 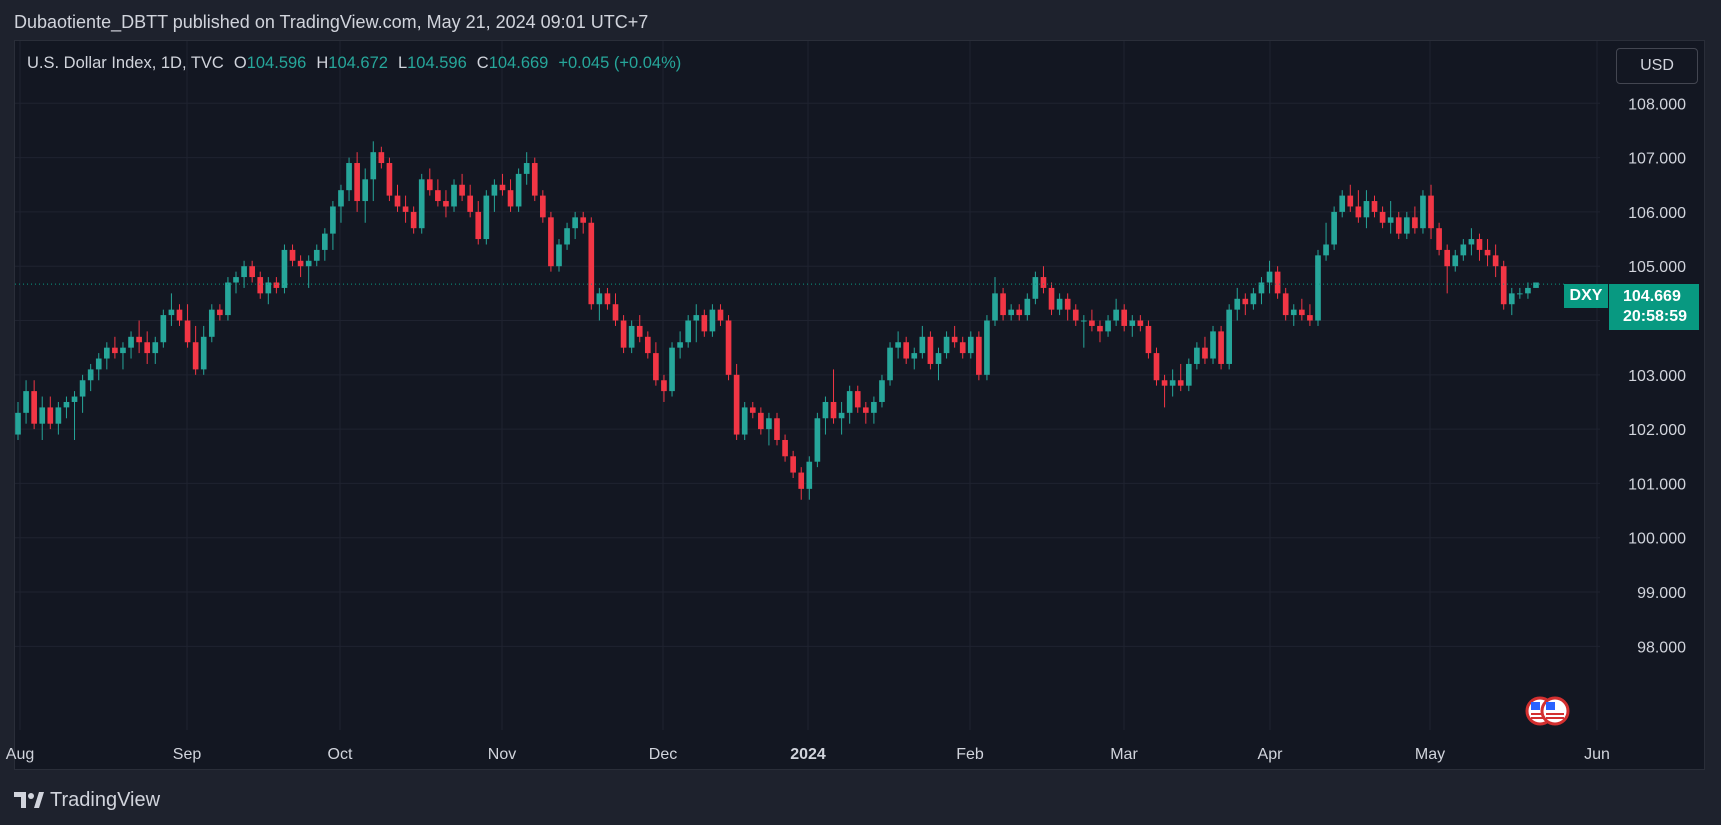 I want to click on y-tick-label: 103.000, so click(x=1657, y=376).